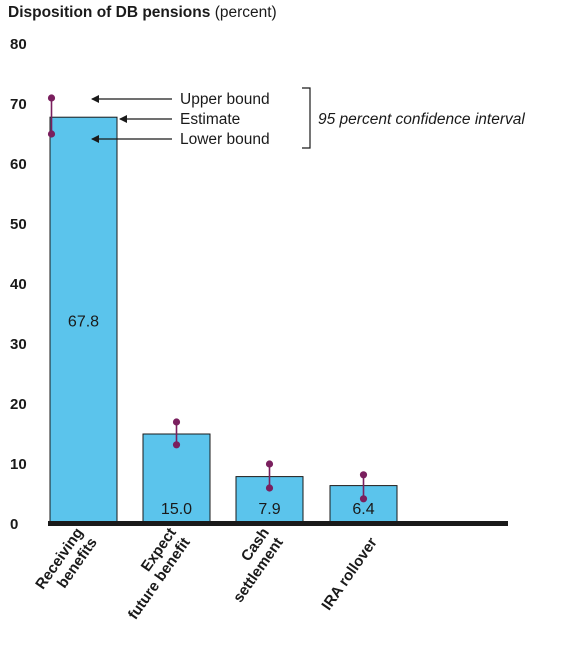  What do you see at coordinates (18, 404) in the screenshot?
I see `y-tick-label: 20` at bounding box center [18, 404].